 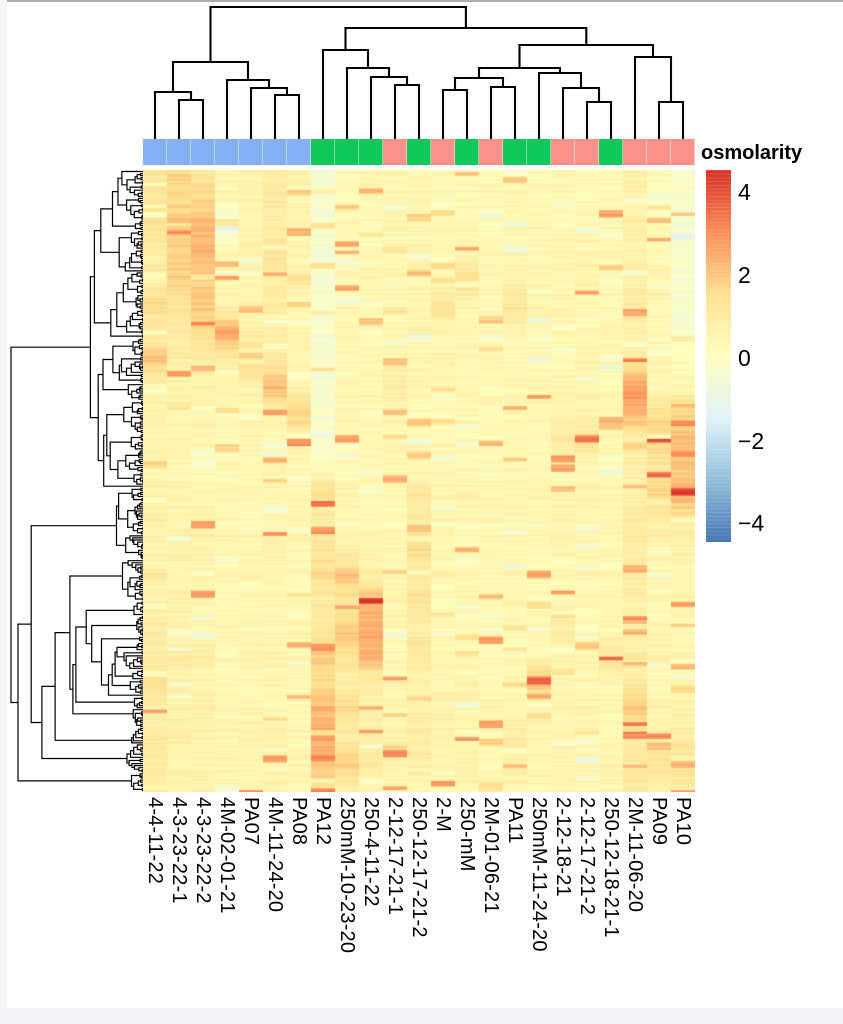 I want to click on column-label: 2-12-17-21-2, so click(x=587, y=856).